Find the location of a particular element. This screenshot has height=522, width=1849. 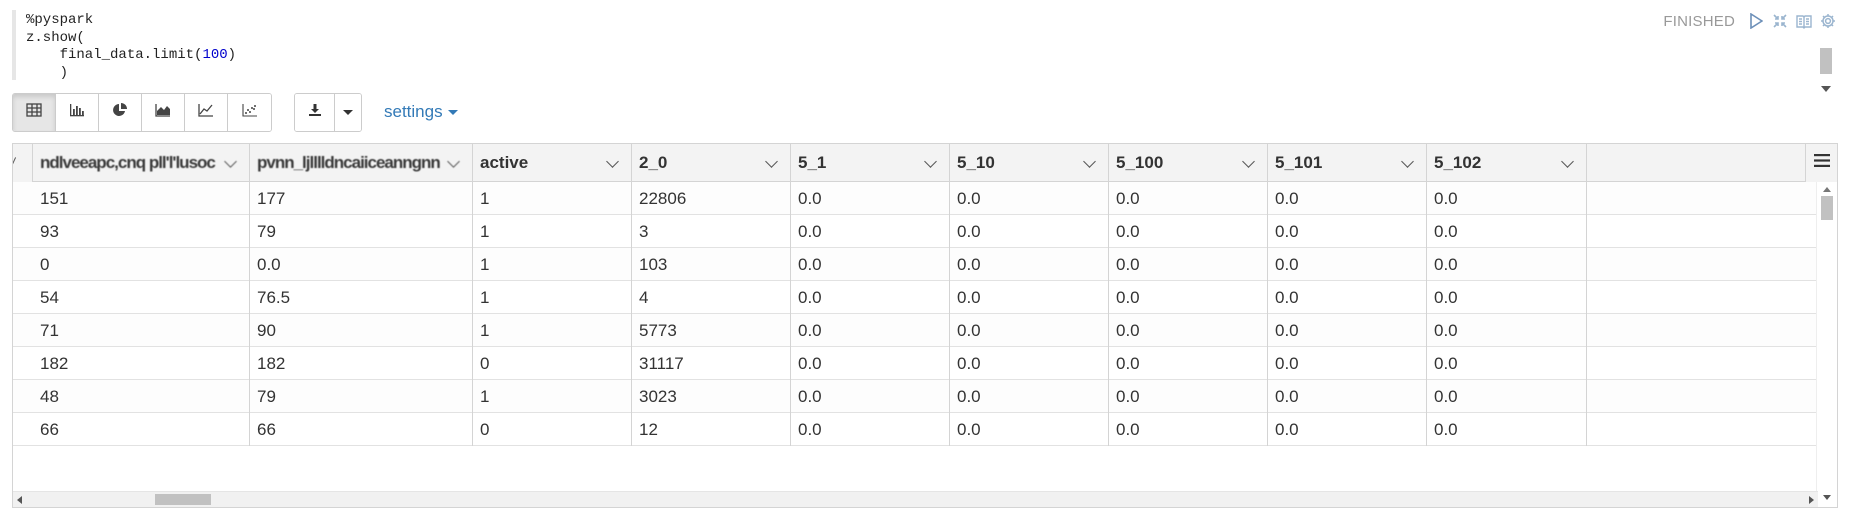

column-header: 5_1 is located at coordinates (870, 163).